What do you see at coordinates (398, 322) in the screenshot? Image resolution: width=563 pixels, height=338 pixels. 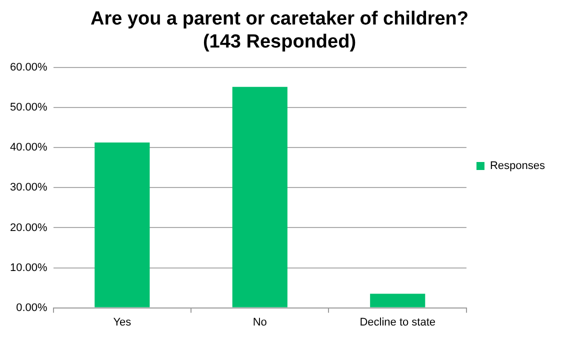 I see `x-tick-label: Decline to state` at bounding box center [398, 322].